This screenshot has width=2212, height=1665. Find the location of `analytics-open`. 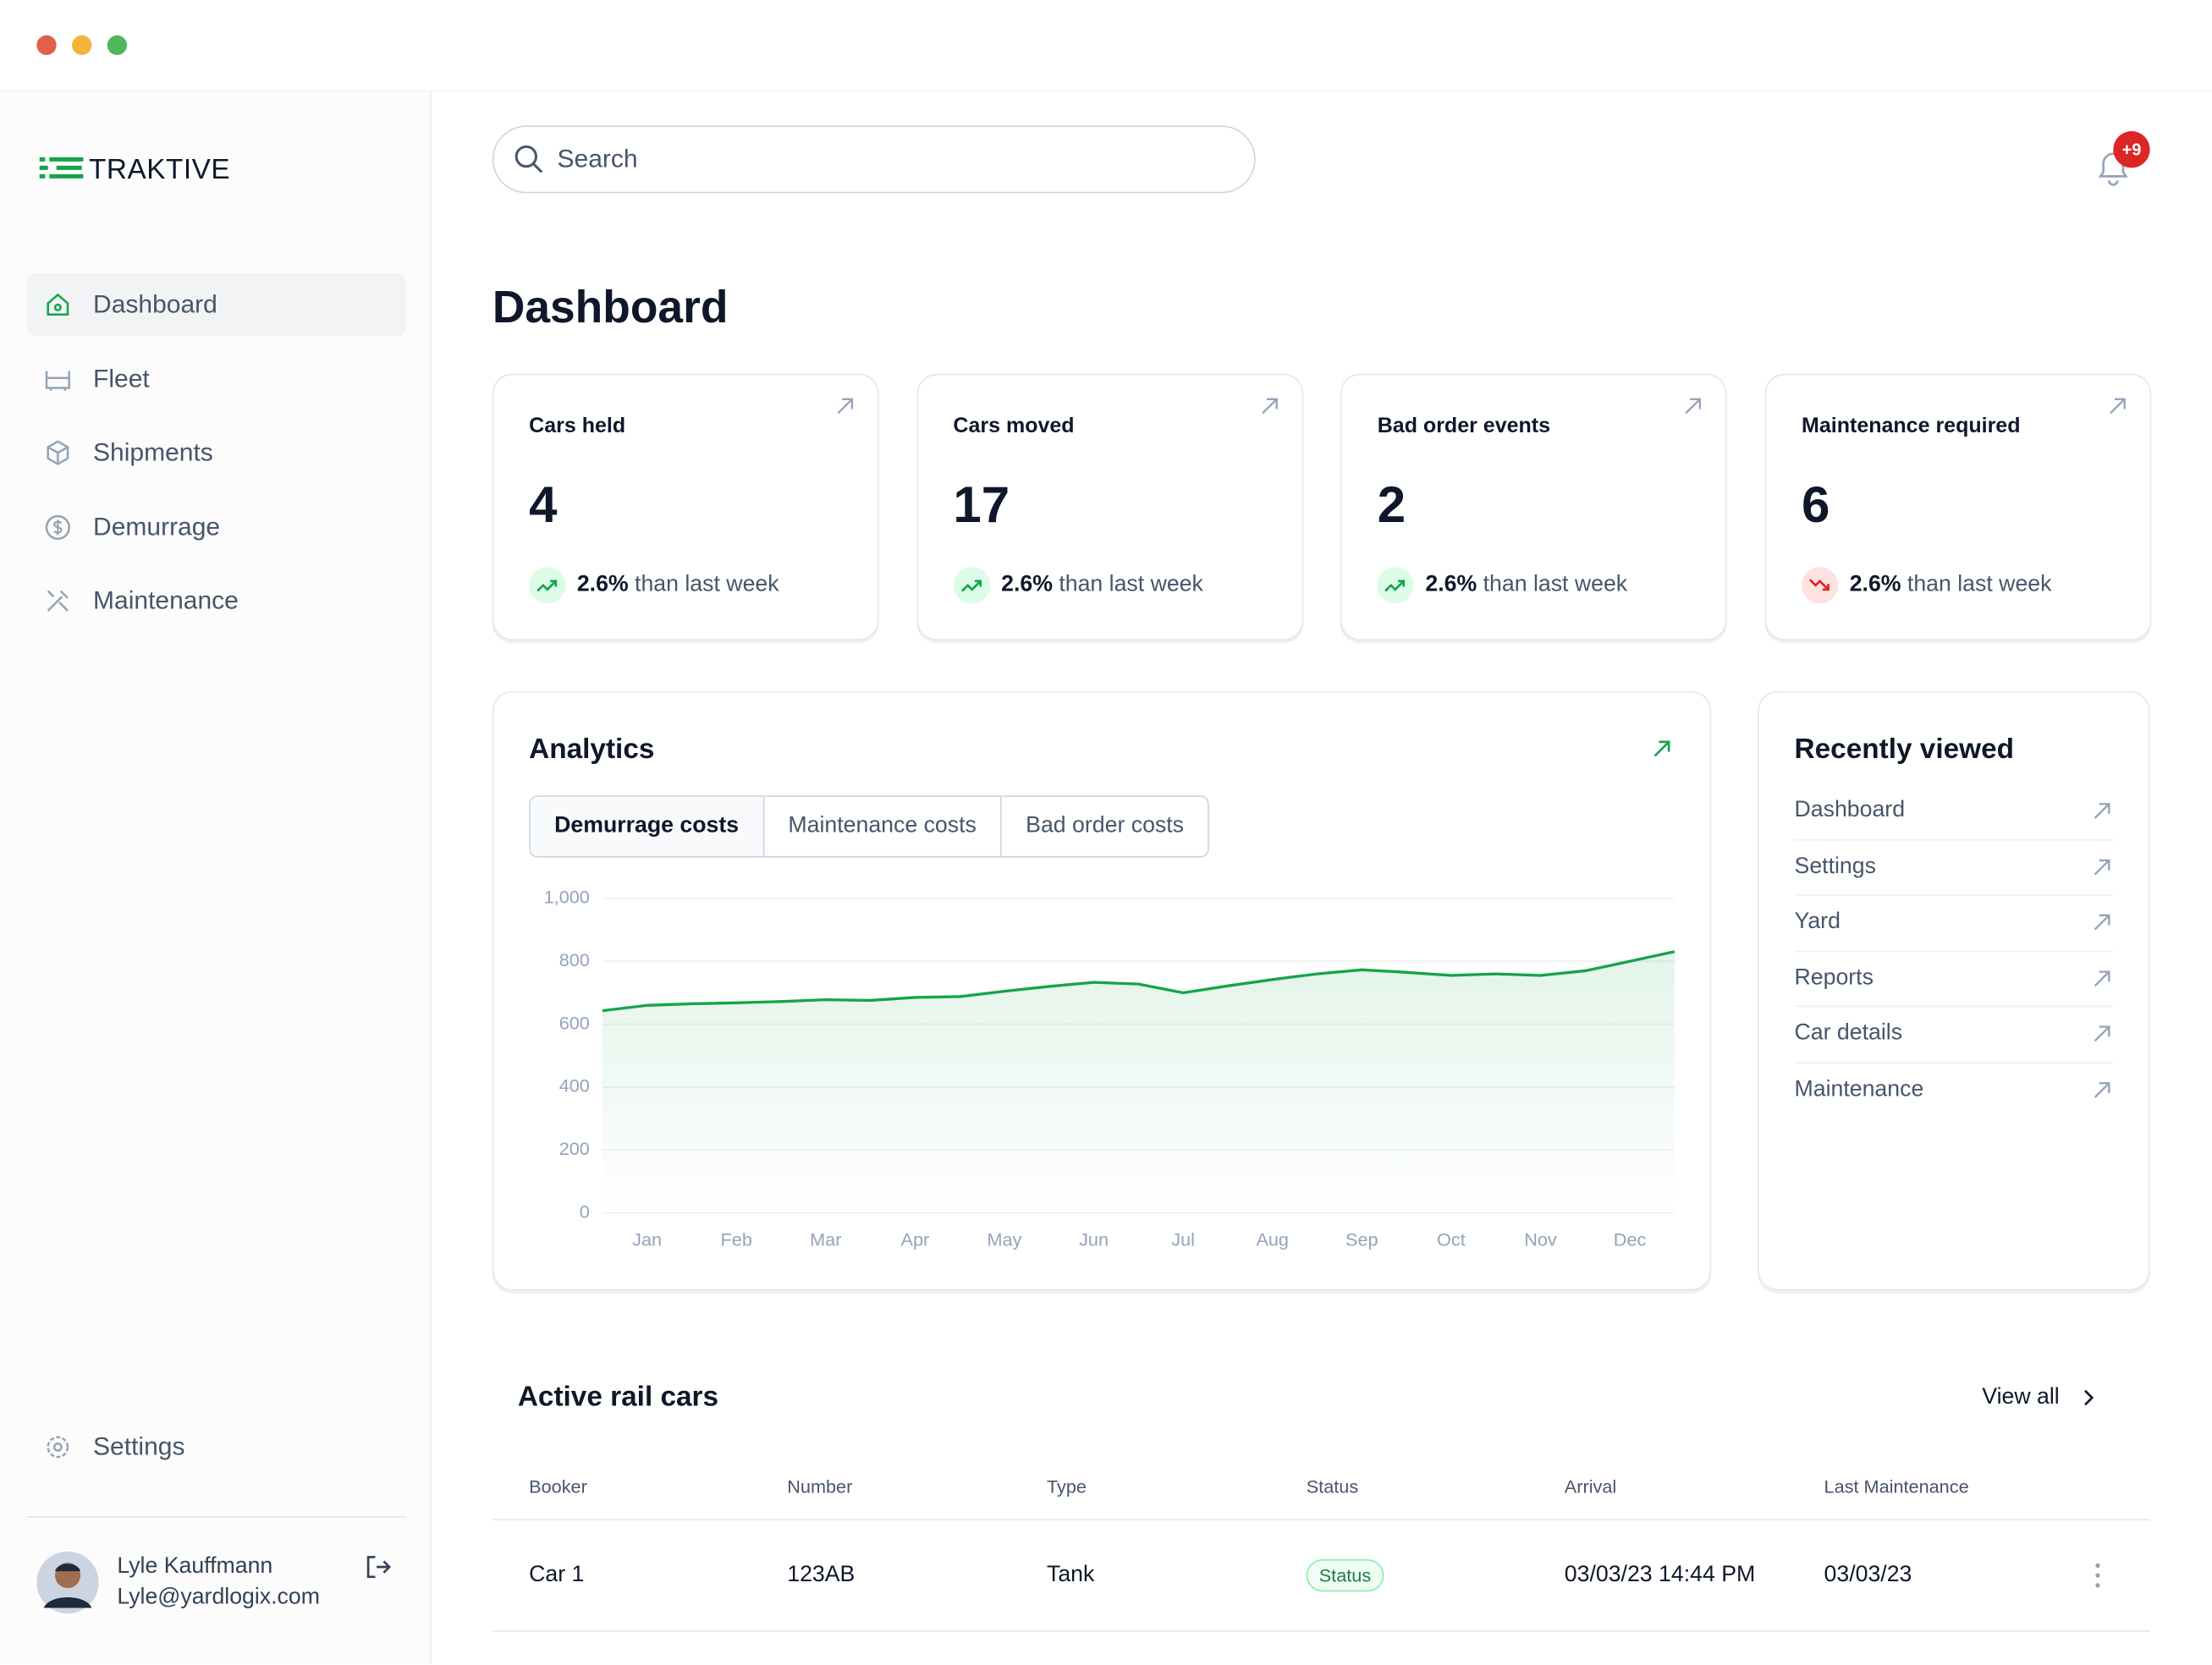

analytics-open is located at coordinates (1661, 749).